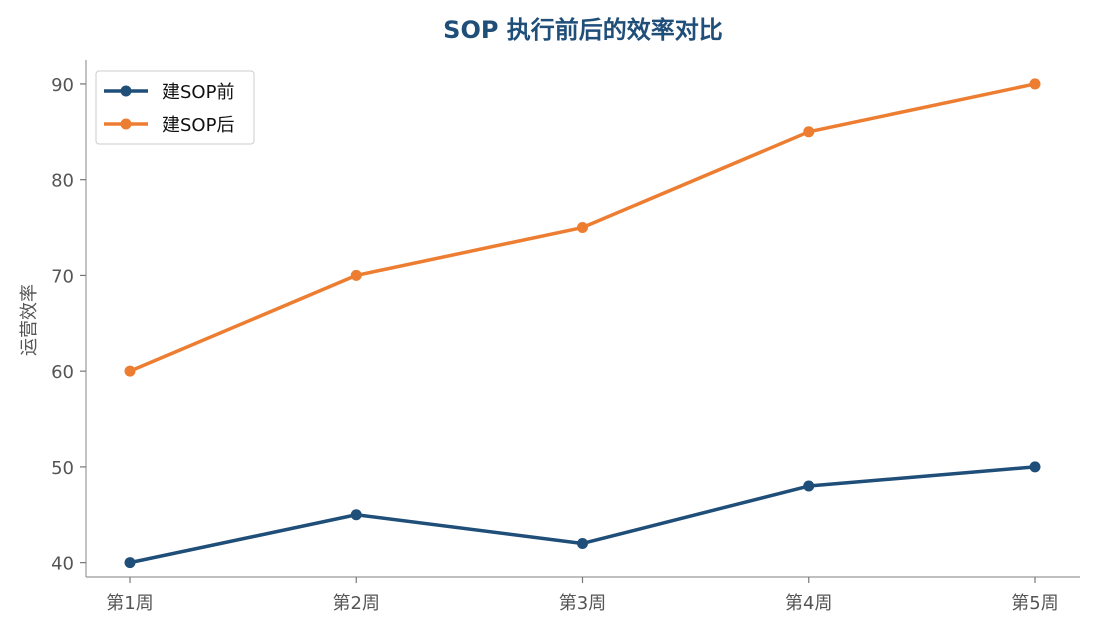 The image size is (1095, 630). I want to click on y-tick-label: 50, so click(62, 468).